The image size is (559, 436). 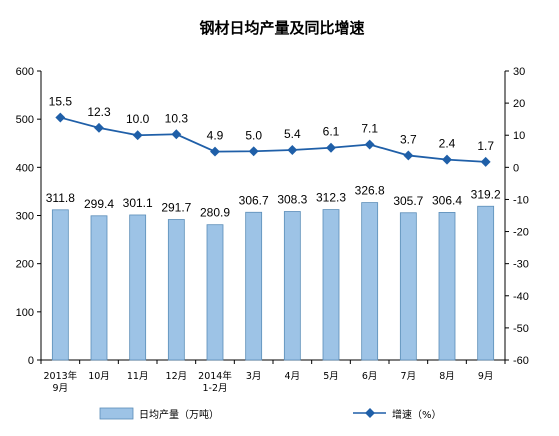 I want to click on bar-value-label: 319.2, so click(x=486, y=194).